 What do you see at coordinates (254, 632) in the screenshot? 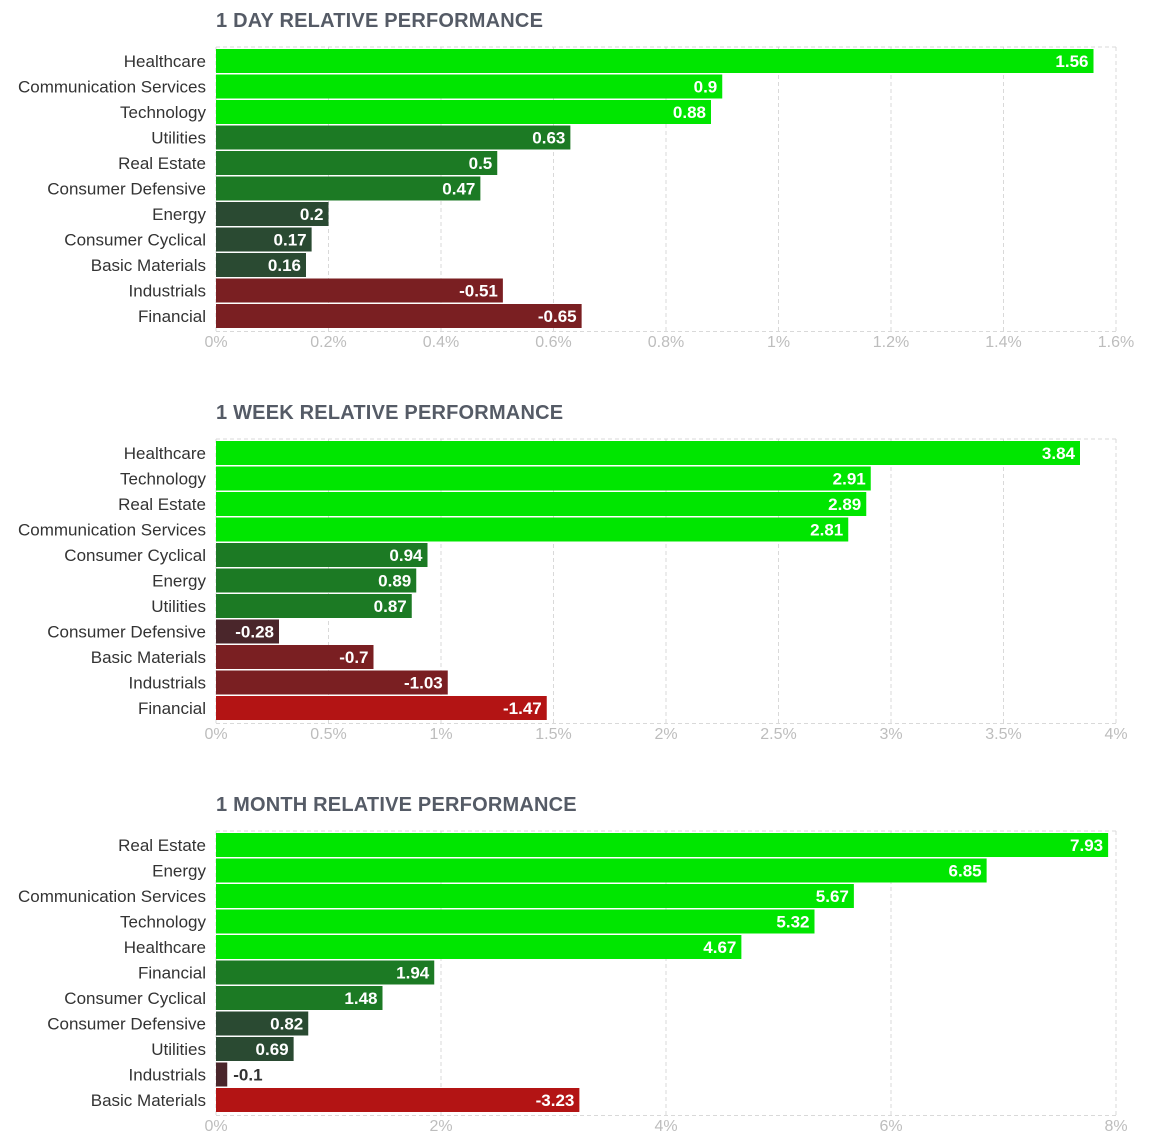
I see `data-label: -0.28` at bounding box center [254, 632].